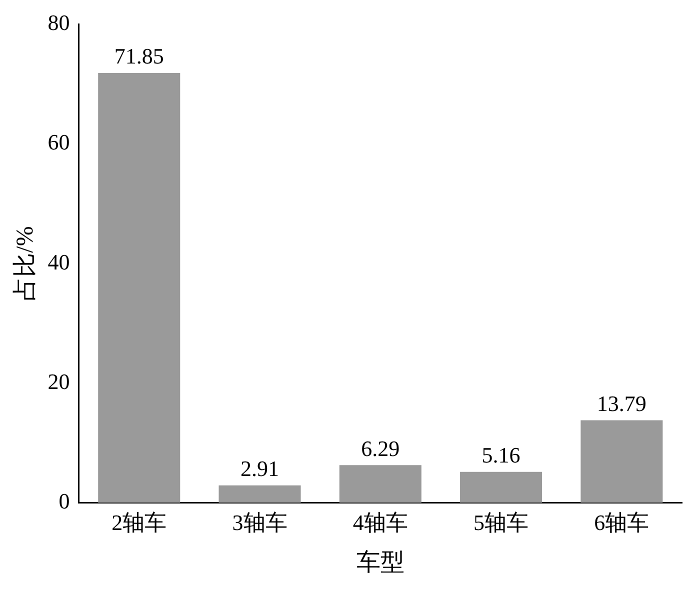 The width and height of the screenshot is (700, 590). What do you see at coordinates (59, 261) in the screenshot?
I see `y-tick-label: 40` at bounding box center [59, 261].